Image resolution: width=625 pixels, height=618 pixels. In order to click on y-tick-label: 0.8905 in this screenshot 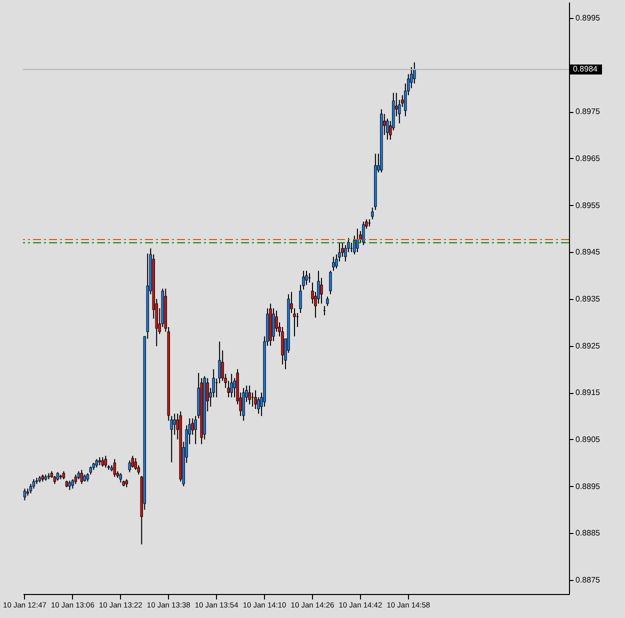, I will do `click(588, 439)`.